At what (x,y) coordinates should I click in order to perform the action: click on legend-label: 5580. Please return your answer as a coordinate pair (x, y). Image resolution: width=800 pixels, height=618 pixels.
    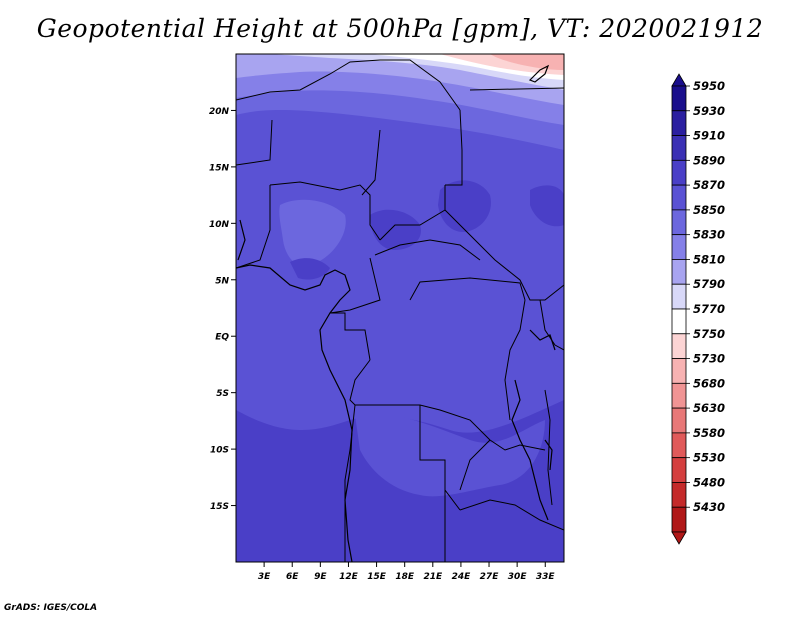
    Looking at the image, I should click on (709, 433).